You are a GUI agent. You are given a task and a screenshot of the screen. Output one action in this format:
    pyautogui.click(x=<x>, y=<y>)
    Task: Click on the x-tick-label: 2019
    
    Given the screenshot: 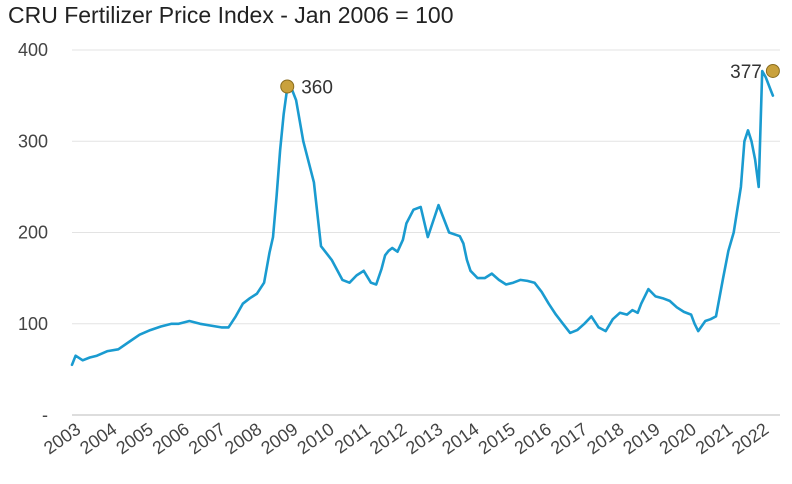 What is the action you would take?
    pyautogui.click(x=641, y=438)
    